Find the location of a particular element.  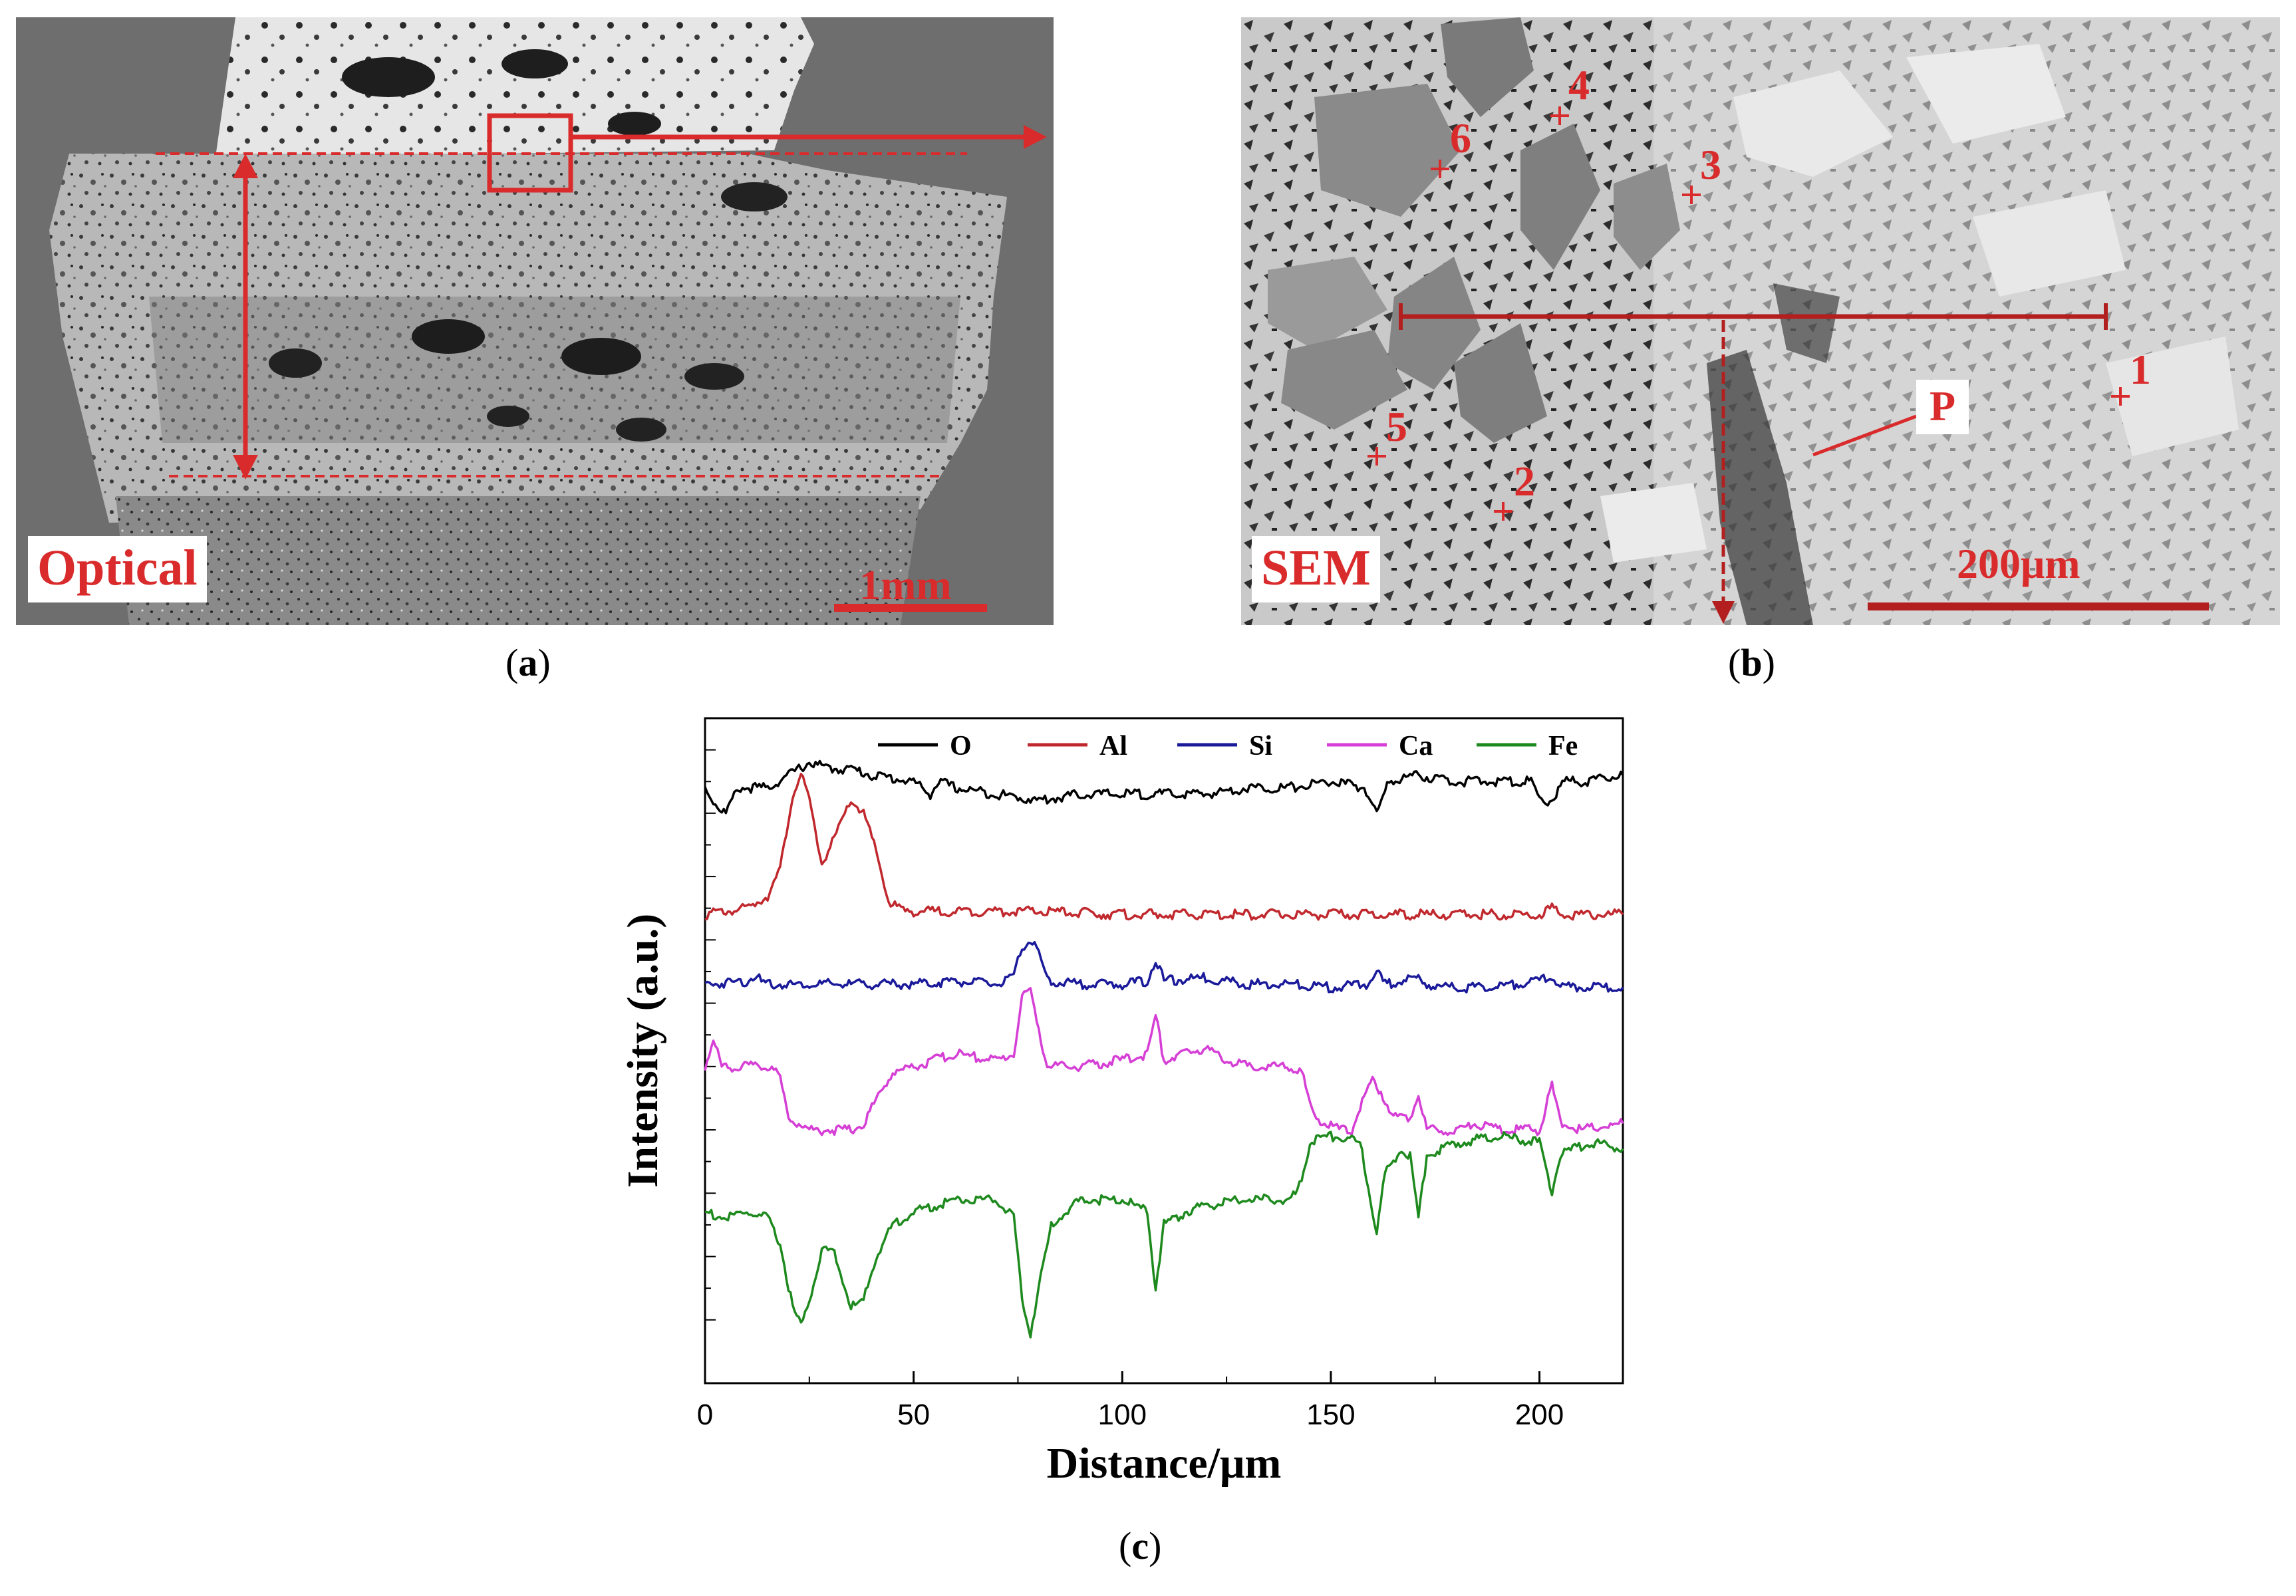

marker-p: P is located at coordinates (1943, 406).